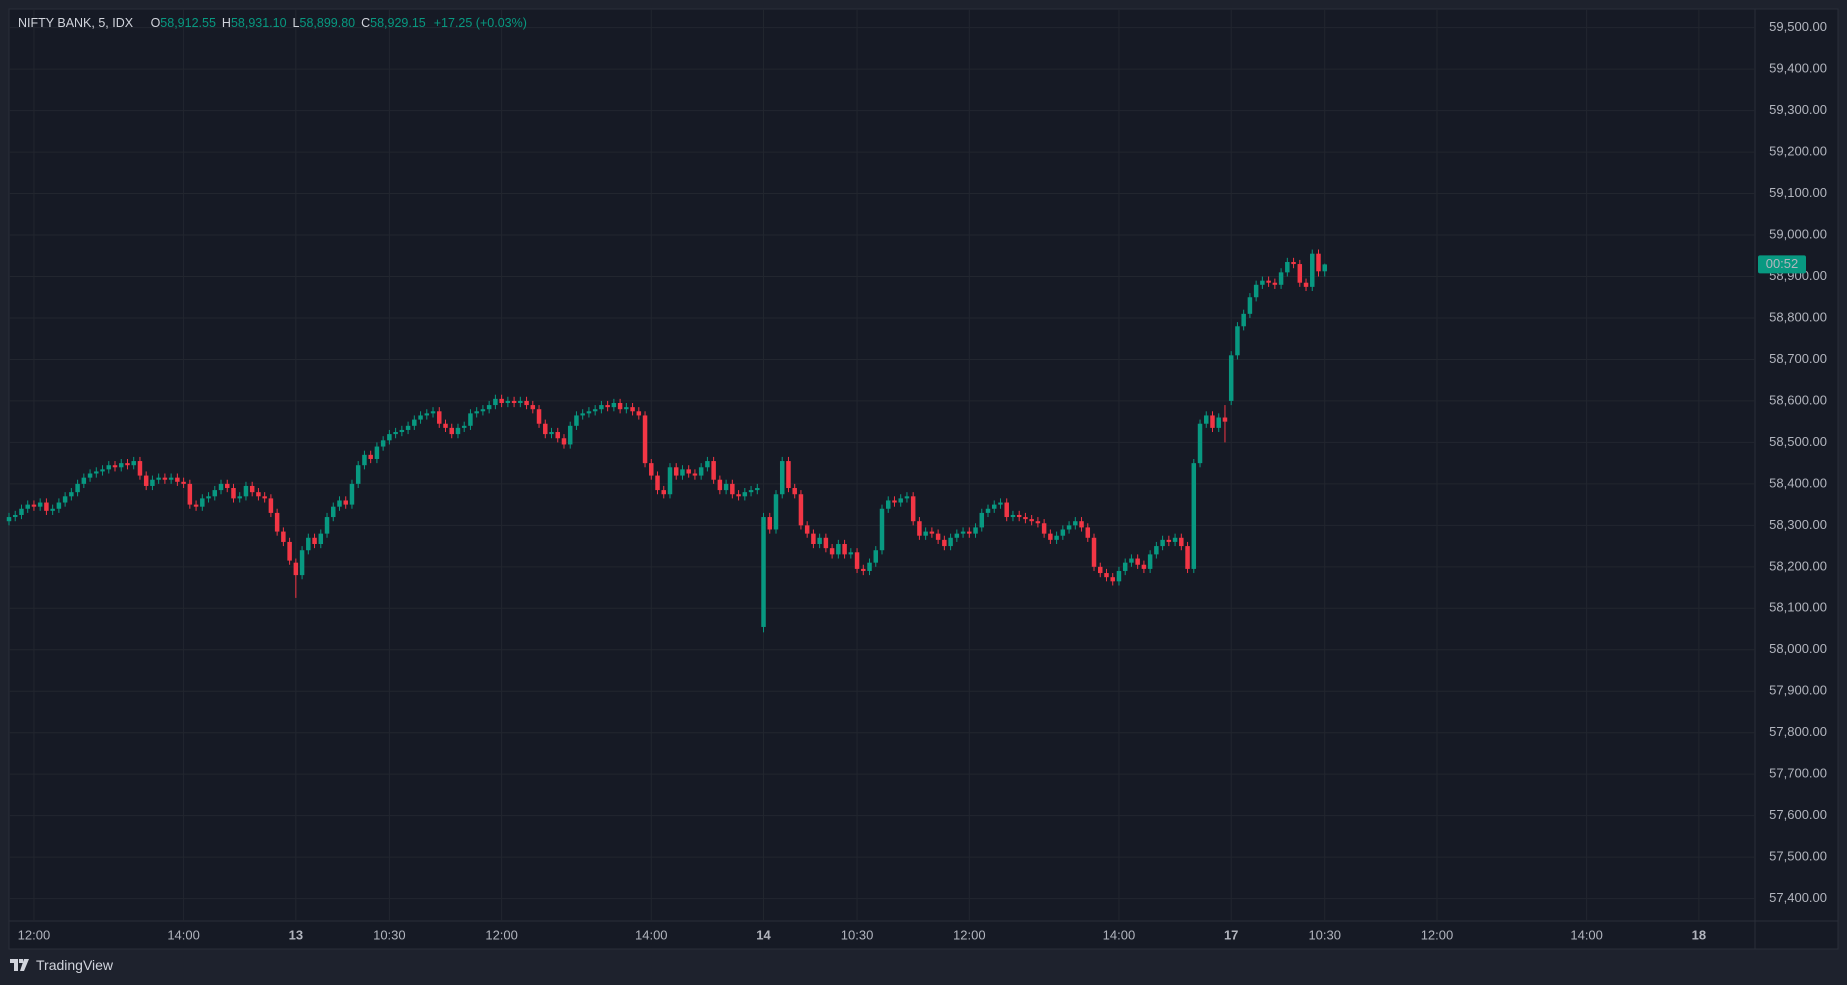 Image resolution: width=1847 pixels, height=985 pixels. I want to click on y-tick-label: 57,600.00, so click(1798, 814).